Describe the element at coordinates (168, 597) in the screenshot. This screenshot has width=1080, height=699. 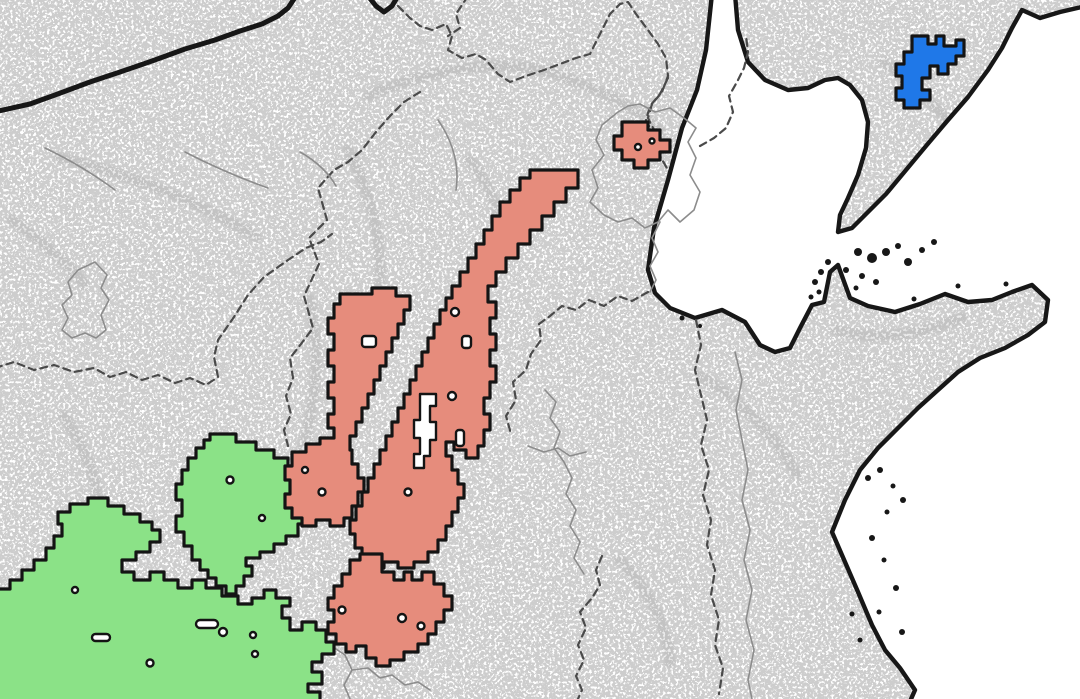
I see `green-cluster-main` at that location.